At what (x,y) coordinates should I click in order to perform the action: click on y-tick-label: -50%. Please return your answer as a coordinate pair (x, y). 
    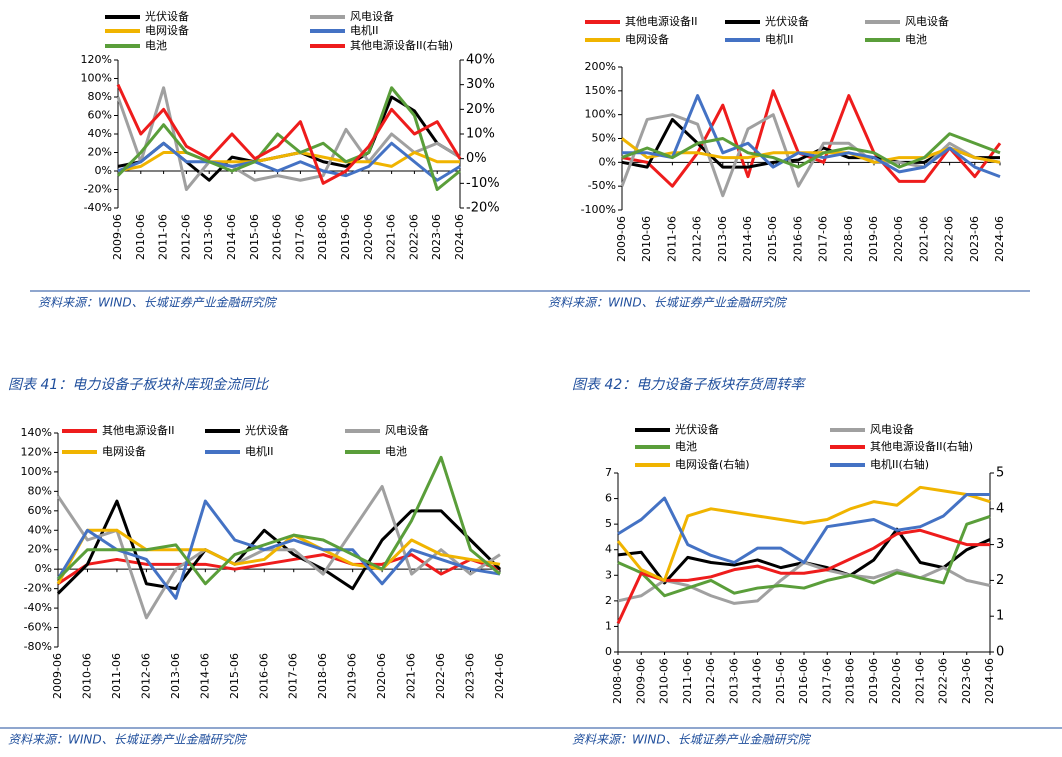
    Looking at the image, I should click on (602, 185).